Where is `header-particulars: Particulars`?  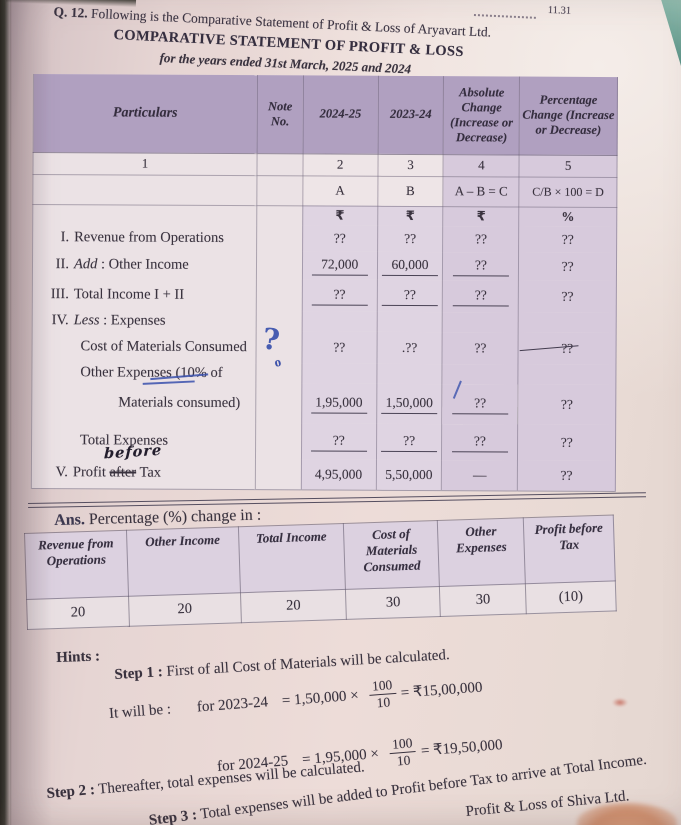 header-particulars: Particulars is located at coordinates (145, 114).